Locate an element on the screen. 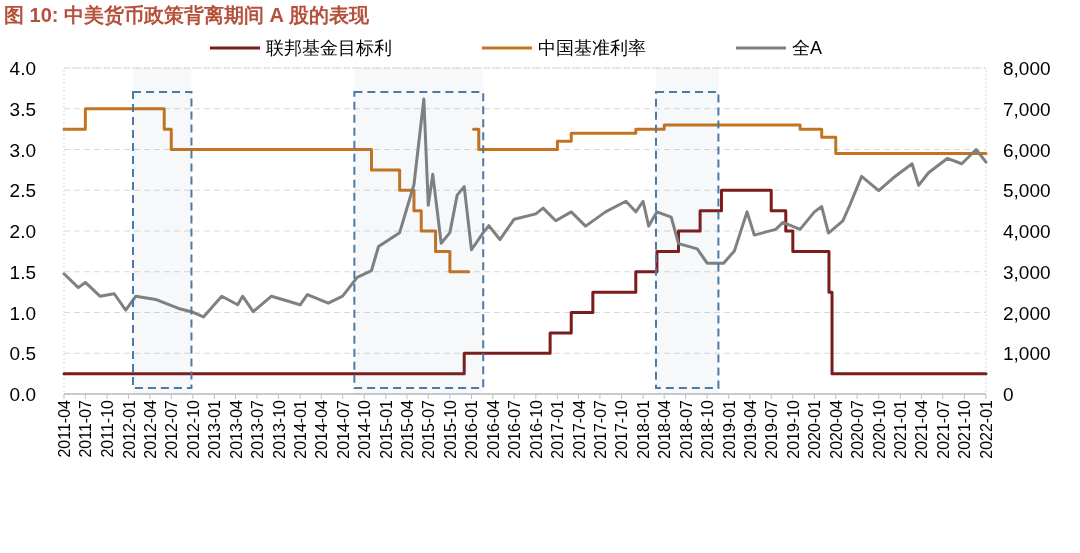  x-tick-label: 2018-04 is located at coordinates (665, 429).